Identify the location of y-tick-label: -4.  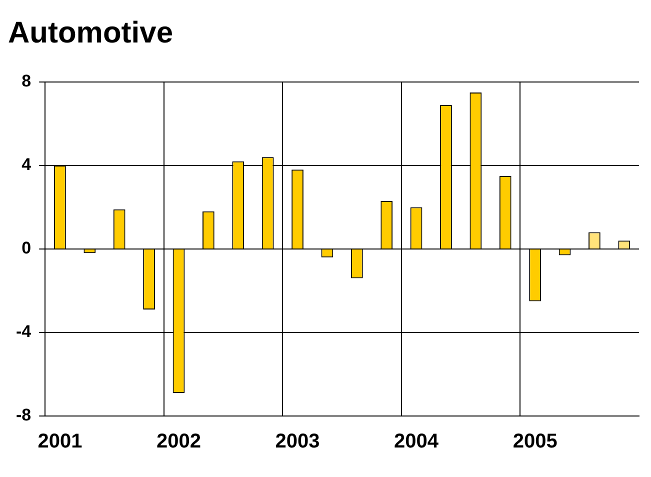
(24, 332).